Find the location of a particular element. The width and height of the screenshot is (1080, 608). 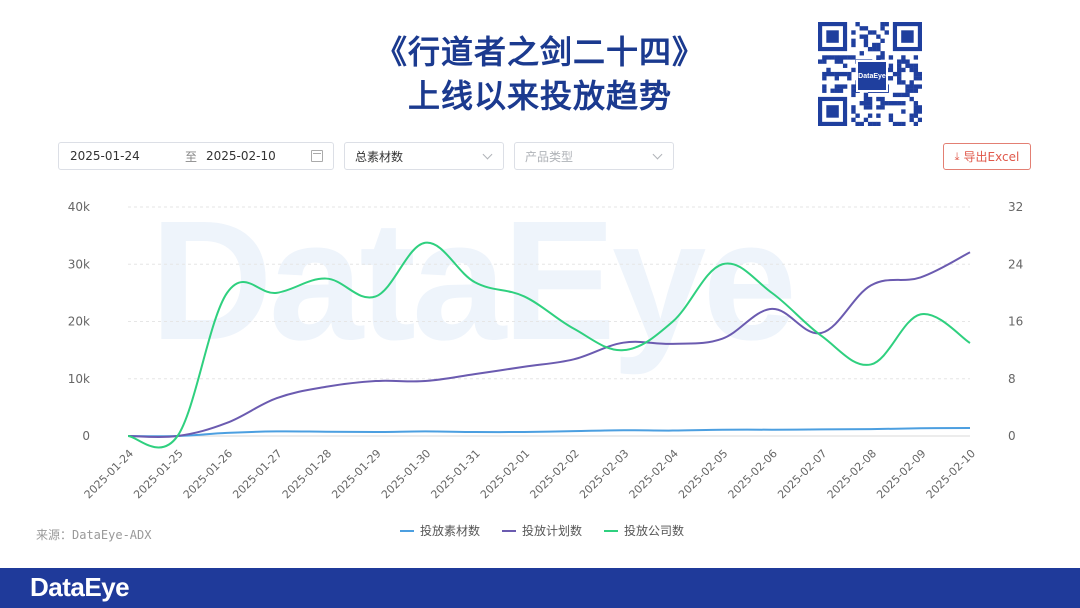

date-separator: 至 is located at coordinates (191, 156).